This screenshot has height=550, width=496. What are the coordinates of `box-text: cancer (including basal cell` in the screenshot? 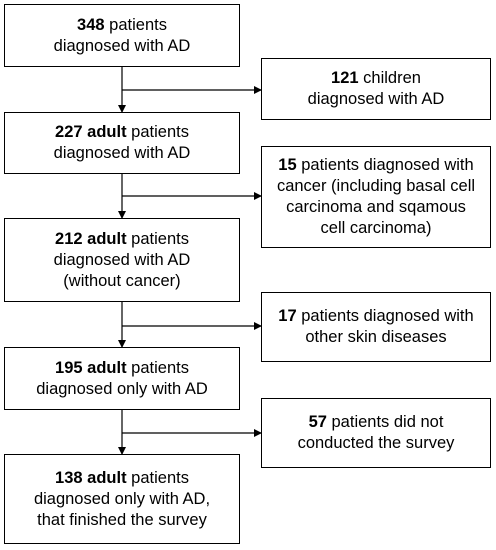 It's located at (376, 186).